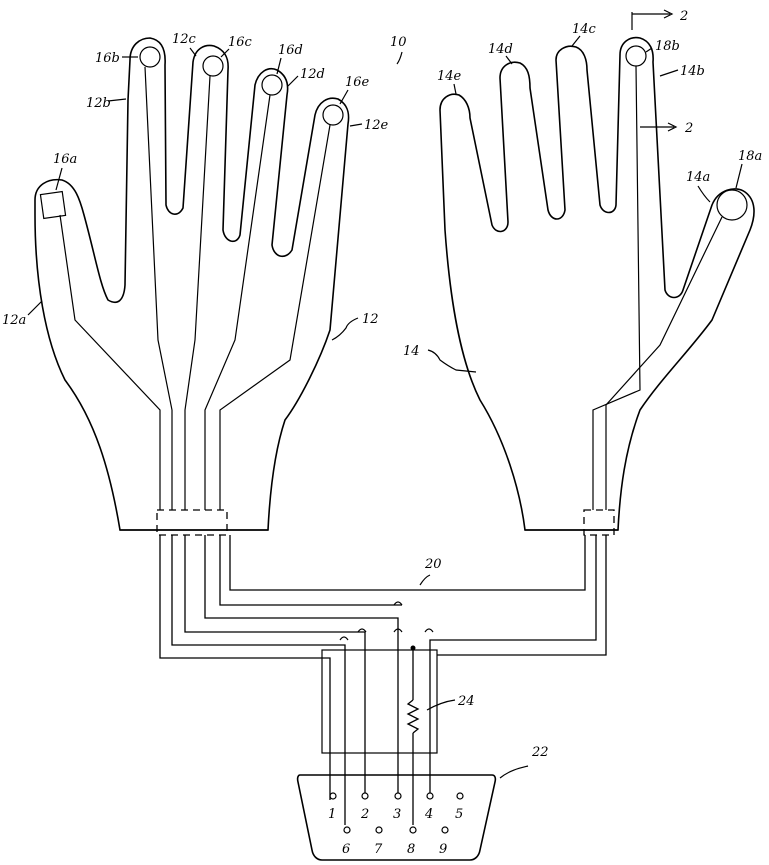 Image resolution: width=769 pixels, height=865 pixels. Describe the element at coordinates (184, 39) in the screenshot. I see `label-left-middle: 12c` at that location.